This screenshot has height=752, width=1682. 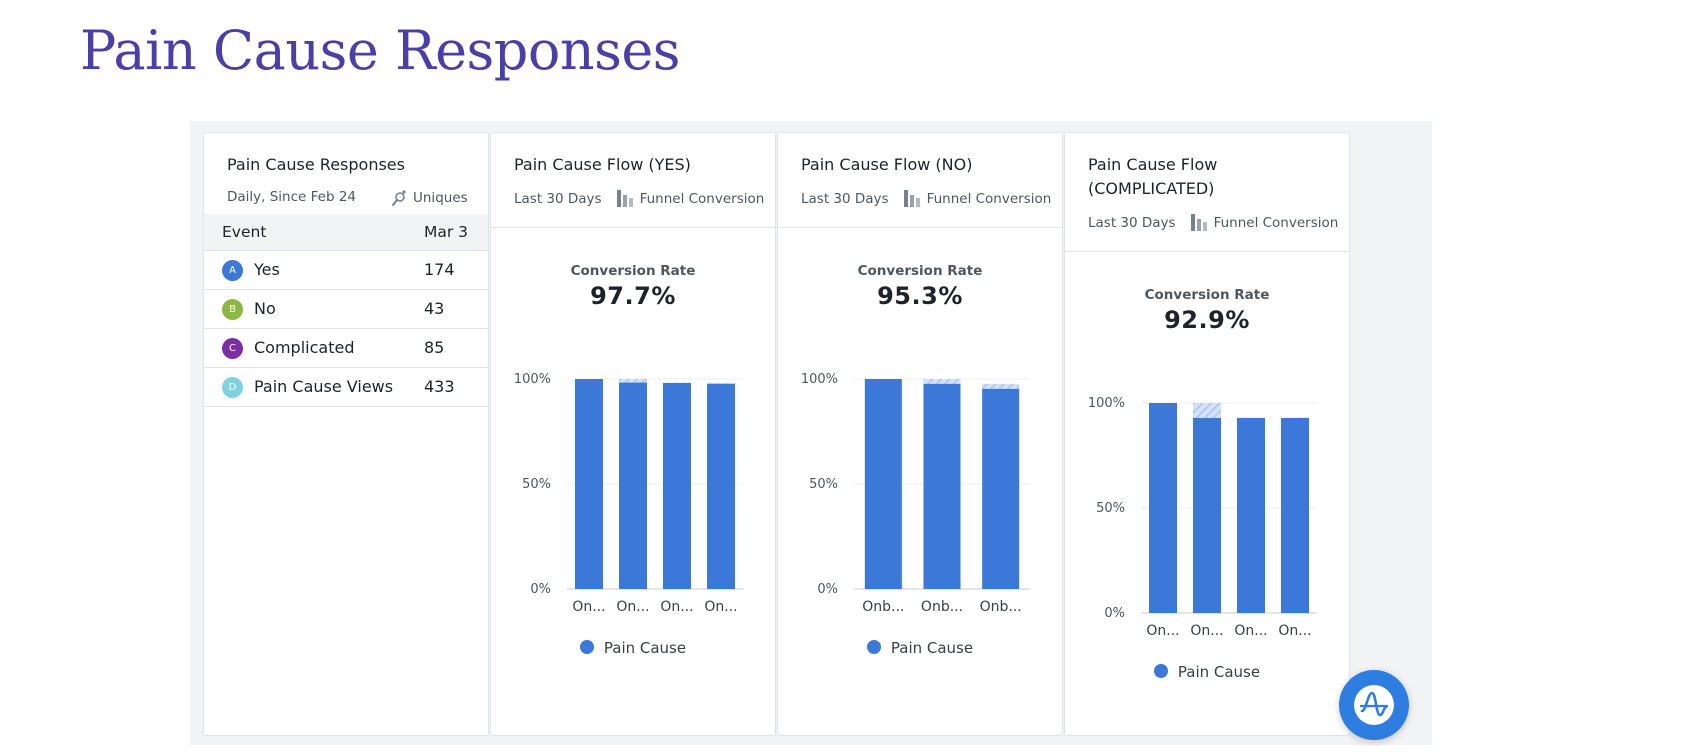 I want to click on table-row: B No 43, so click(x=346, y=309).